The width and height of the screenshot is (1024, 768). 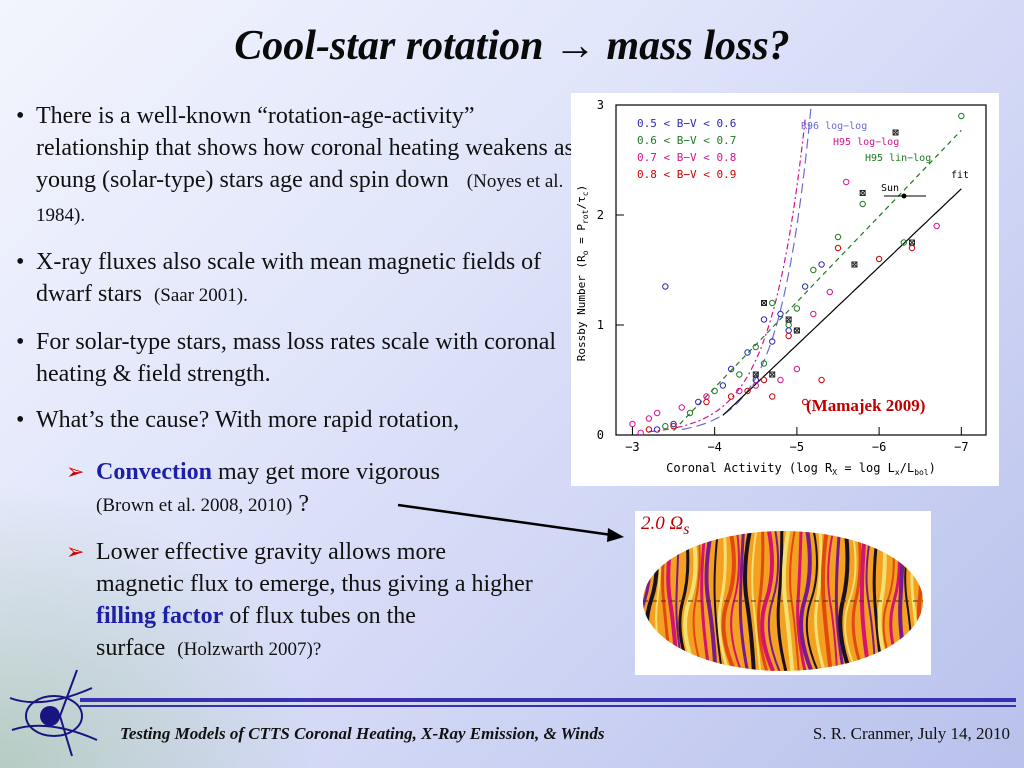 I want to click on model-curve-h95-linlog, so click(x=817, y=280).